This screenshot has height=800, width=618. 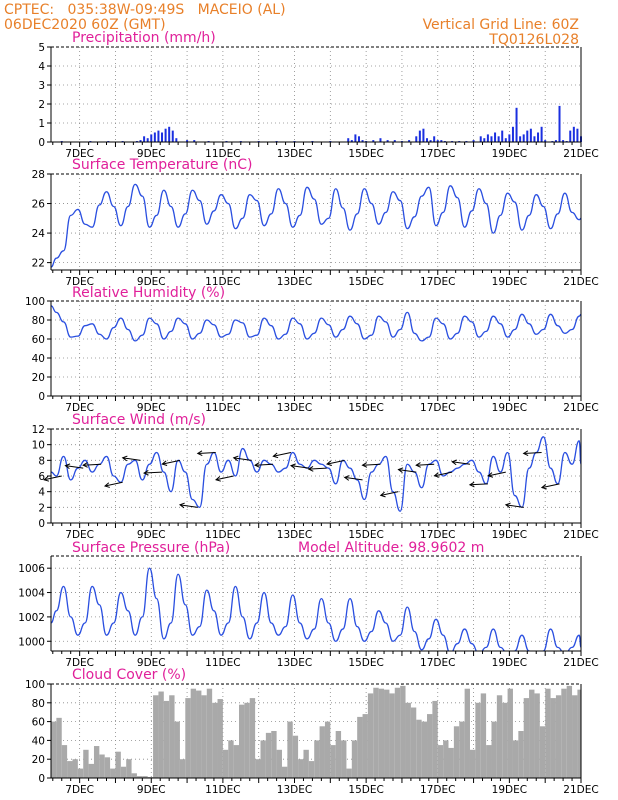 I want to click on y-tick-label: 1000, so click(x=31, y=642).